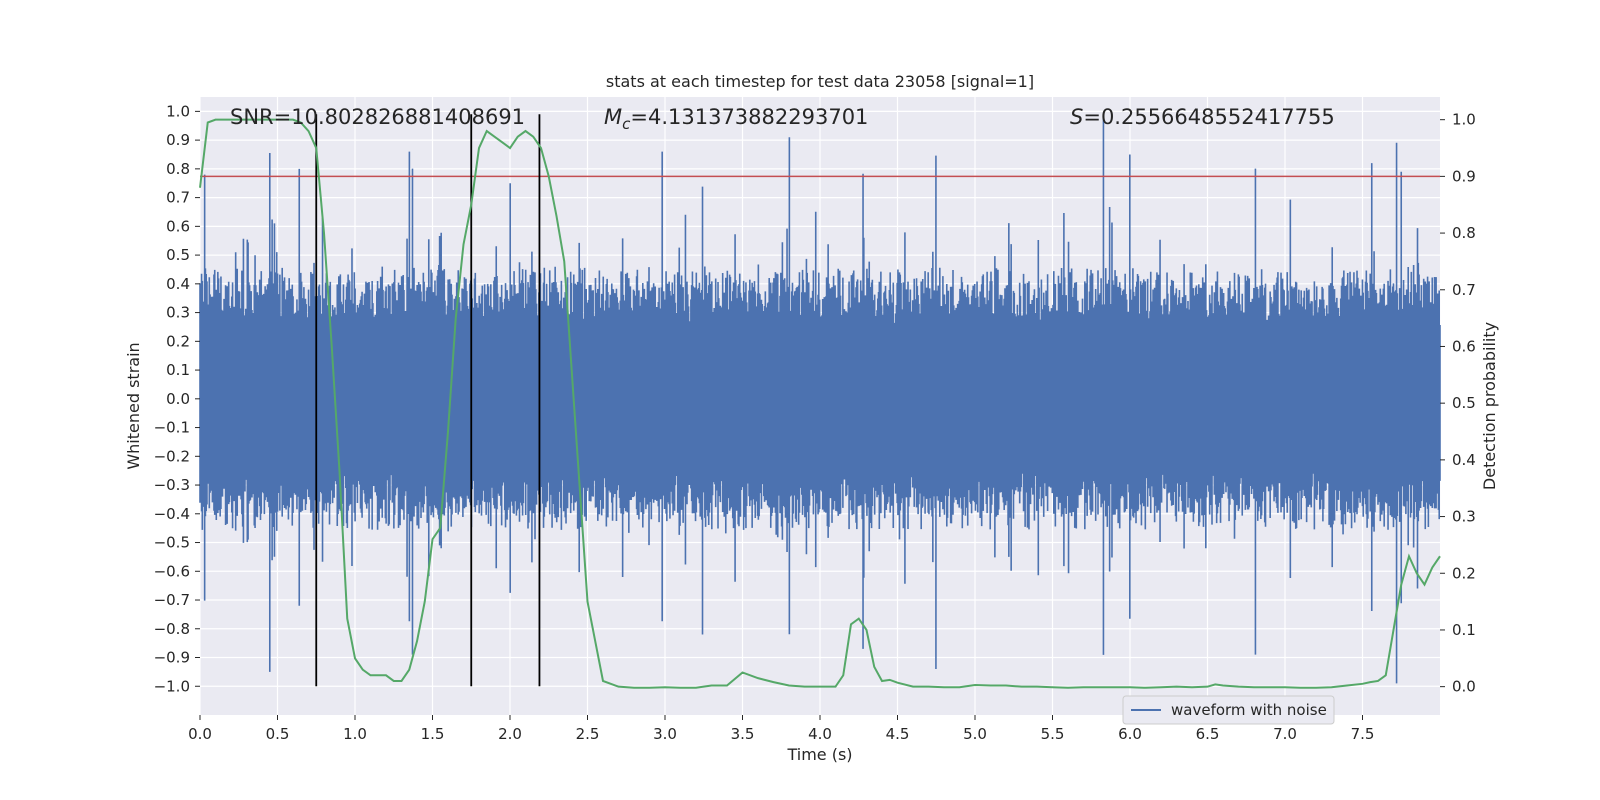 The width and height of the screenshot is (1600, 800). I want to click on right-y-tick-label: 0.3, so click(1464, 517).